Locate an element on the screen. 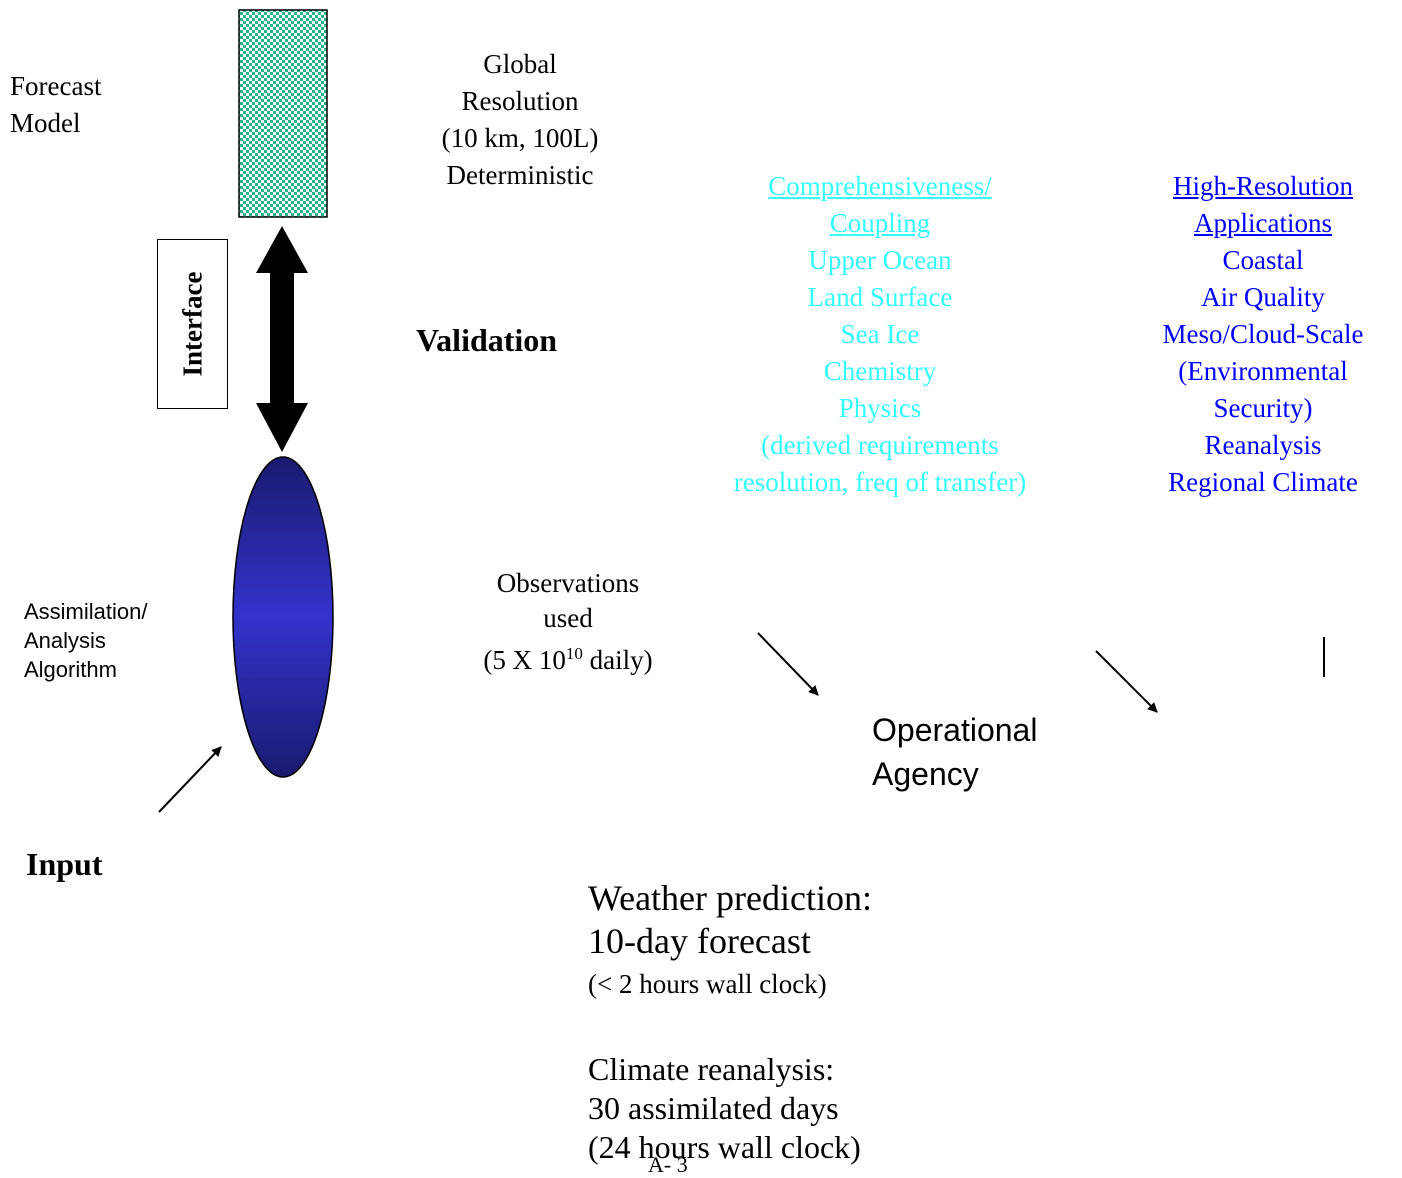 The image size is (1402, 1178). climate-line-1: Climate reanalysis: is located at coordinates (711, 1069).